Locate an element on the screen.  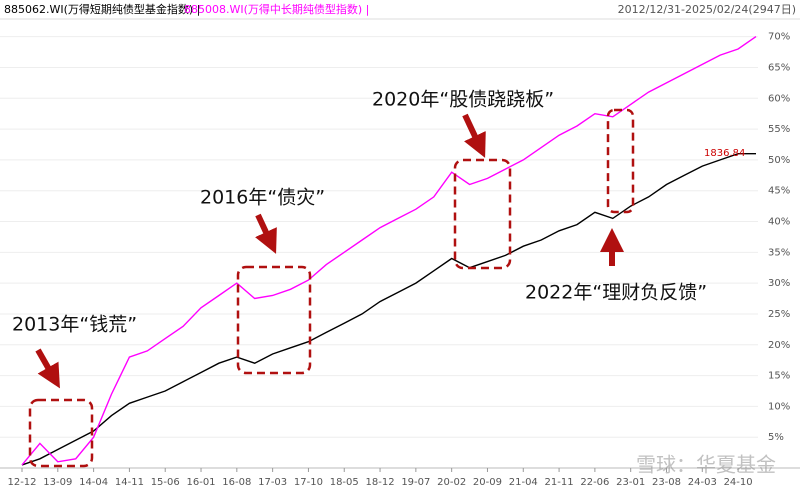
x-tick-label: 20-09 is located at coordinates (487, 482).